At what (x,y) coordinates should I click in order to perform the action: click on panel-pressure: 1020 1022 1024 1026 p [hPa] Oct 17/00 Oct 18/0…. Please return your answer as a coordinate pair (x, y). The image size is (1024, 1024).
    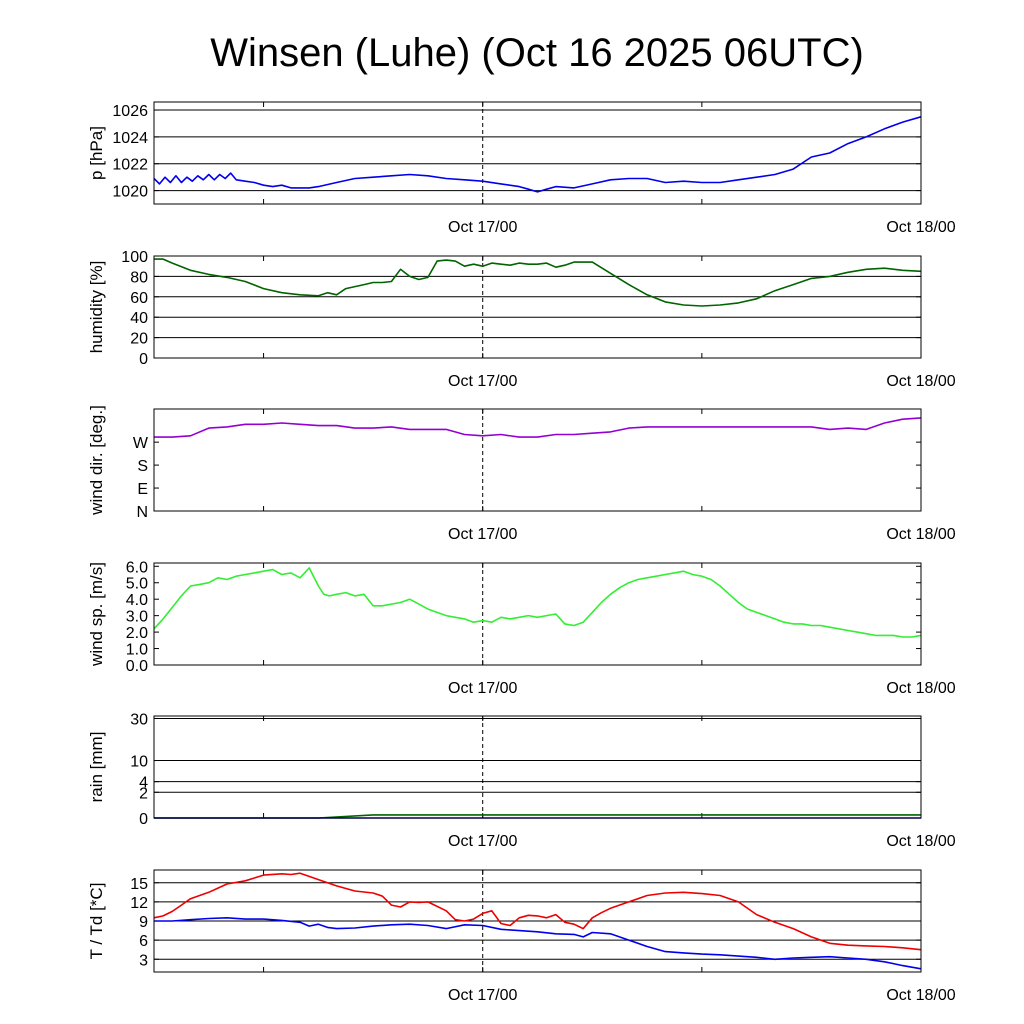
    Looking at the image, I should click on (521, 168).